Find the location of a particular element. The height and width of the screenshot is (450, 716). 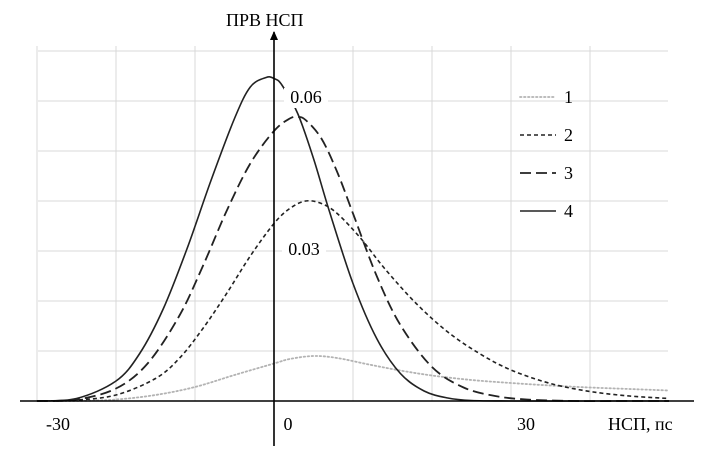

y-tick-label: 0.06 is located at coordinates (306, 97).